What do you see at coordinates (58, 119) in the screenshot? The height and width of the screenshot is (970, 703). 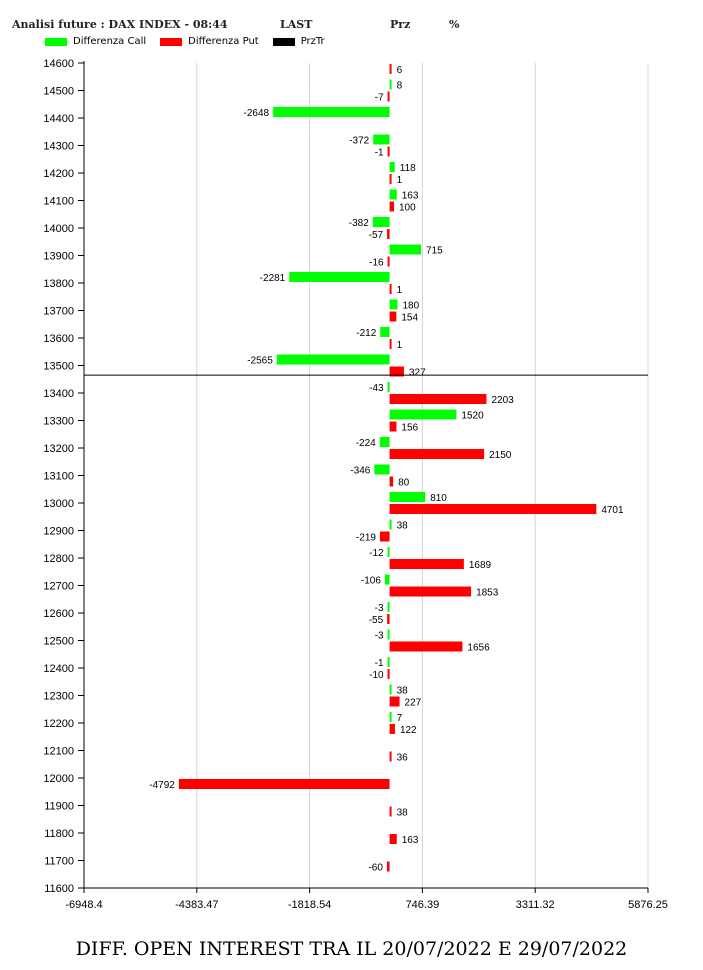 I see `y-tick-label: 14400` at bounding box center [58, 119].